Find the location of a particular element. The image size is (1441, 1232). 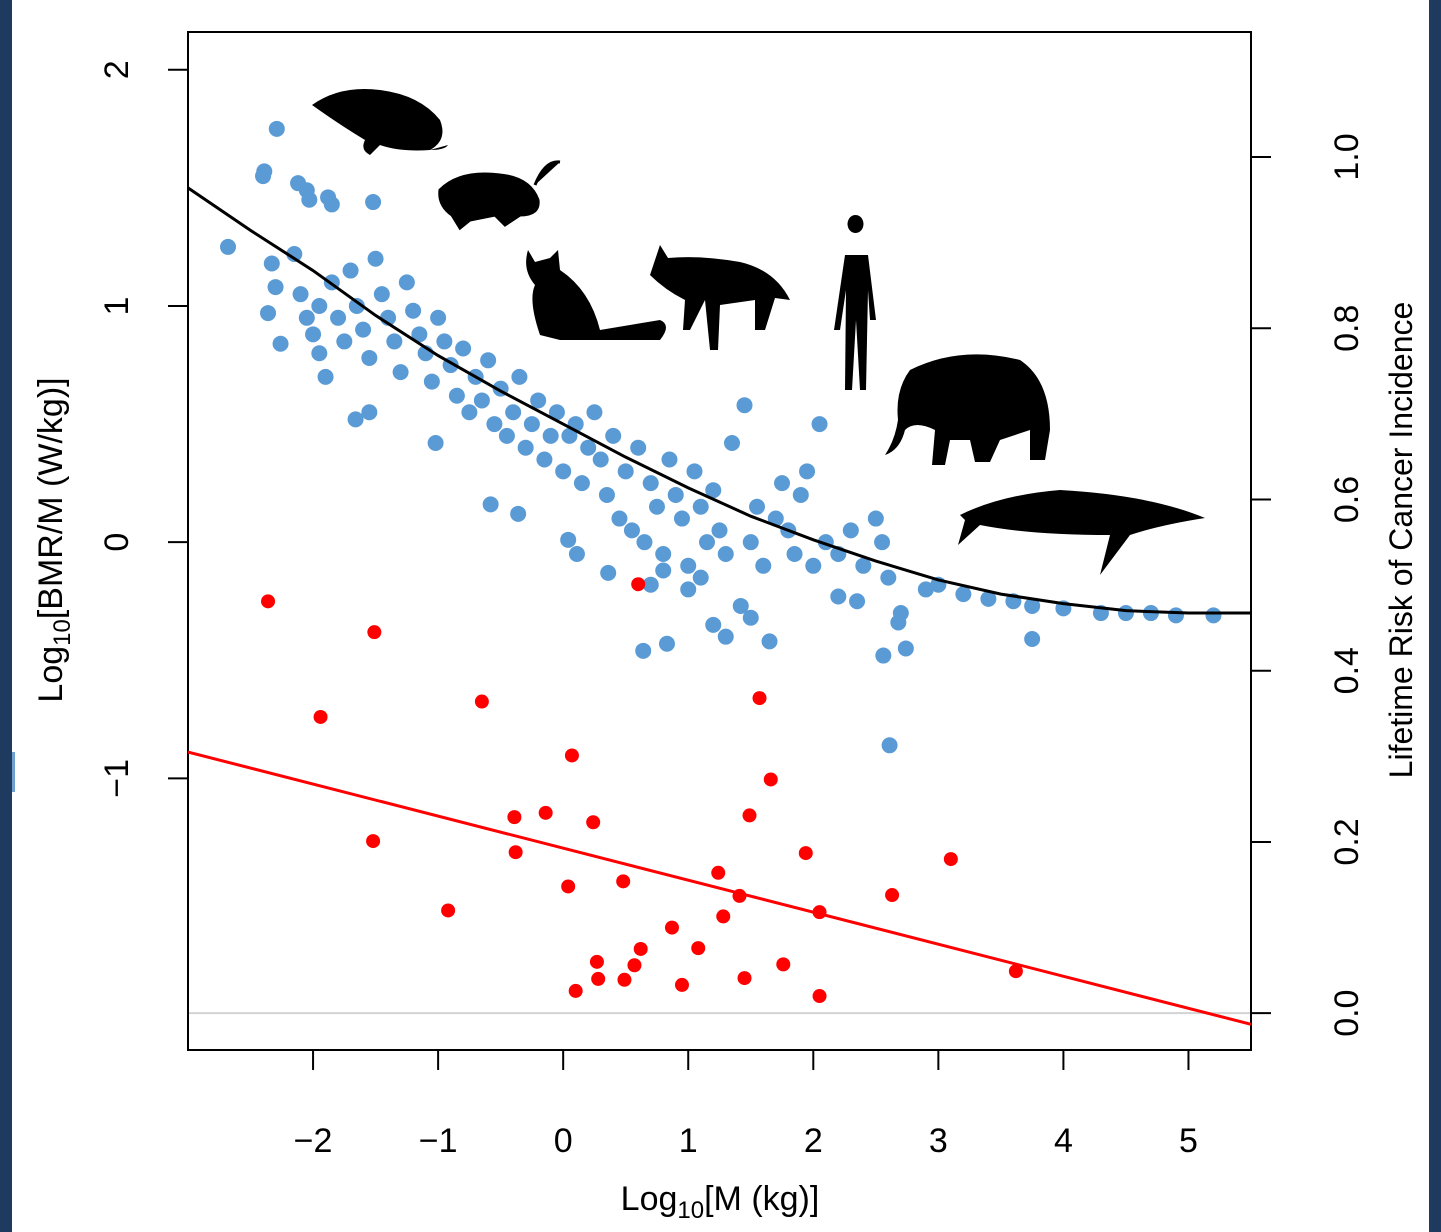

y2-tick-label: 0.4 is located at coordinates (1347, 670).